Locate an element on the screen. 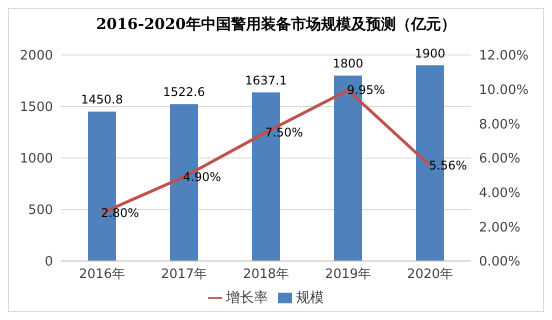  y-tick-label: 0 is located at coordinates (48, 262).